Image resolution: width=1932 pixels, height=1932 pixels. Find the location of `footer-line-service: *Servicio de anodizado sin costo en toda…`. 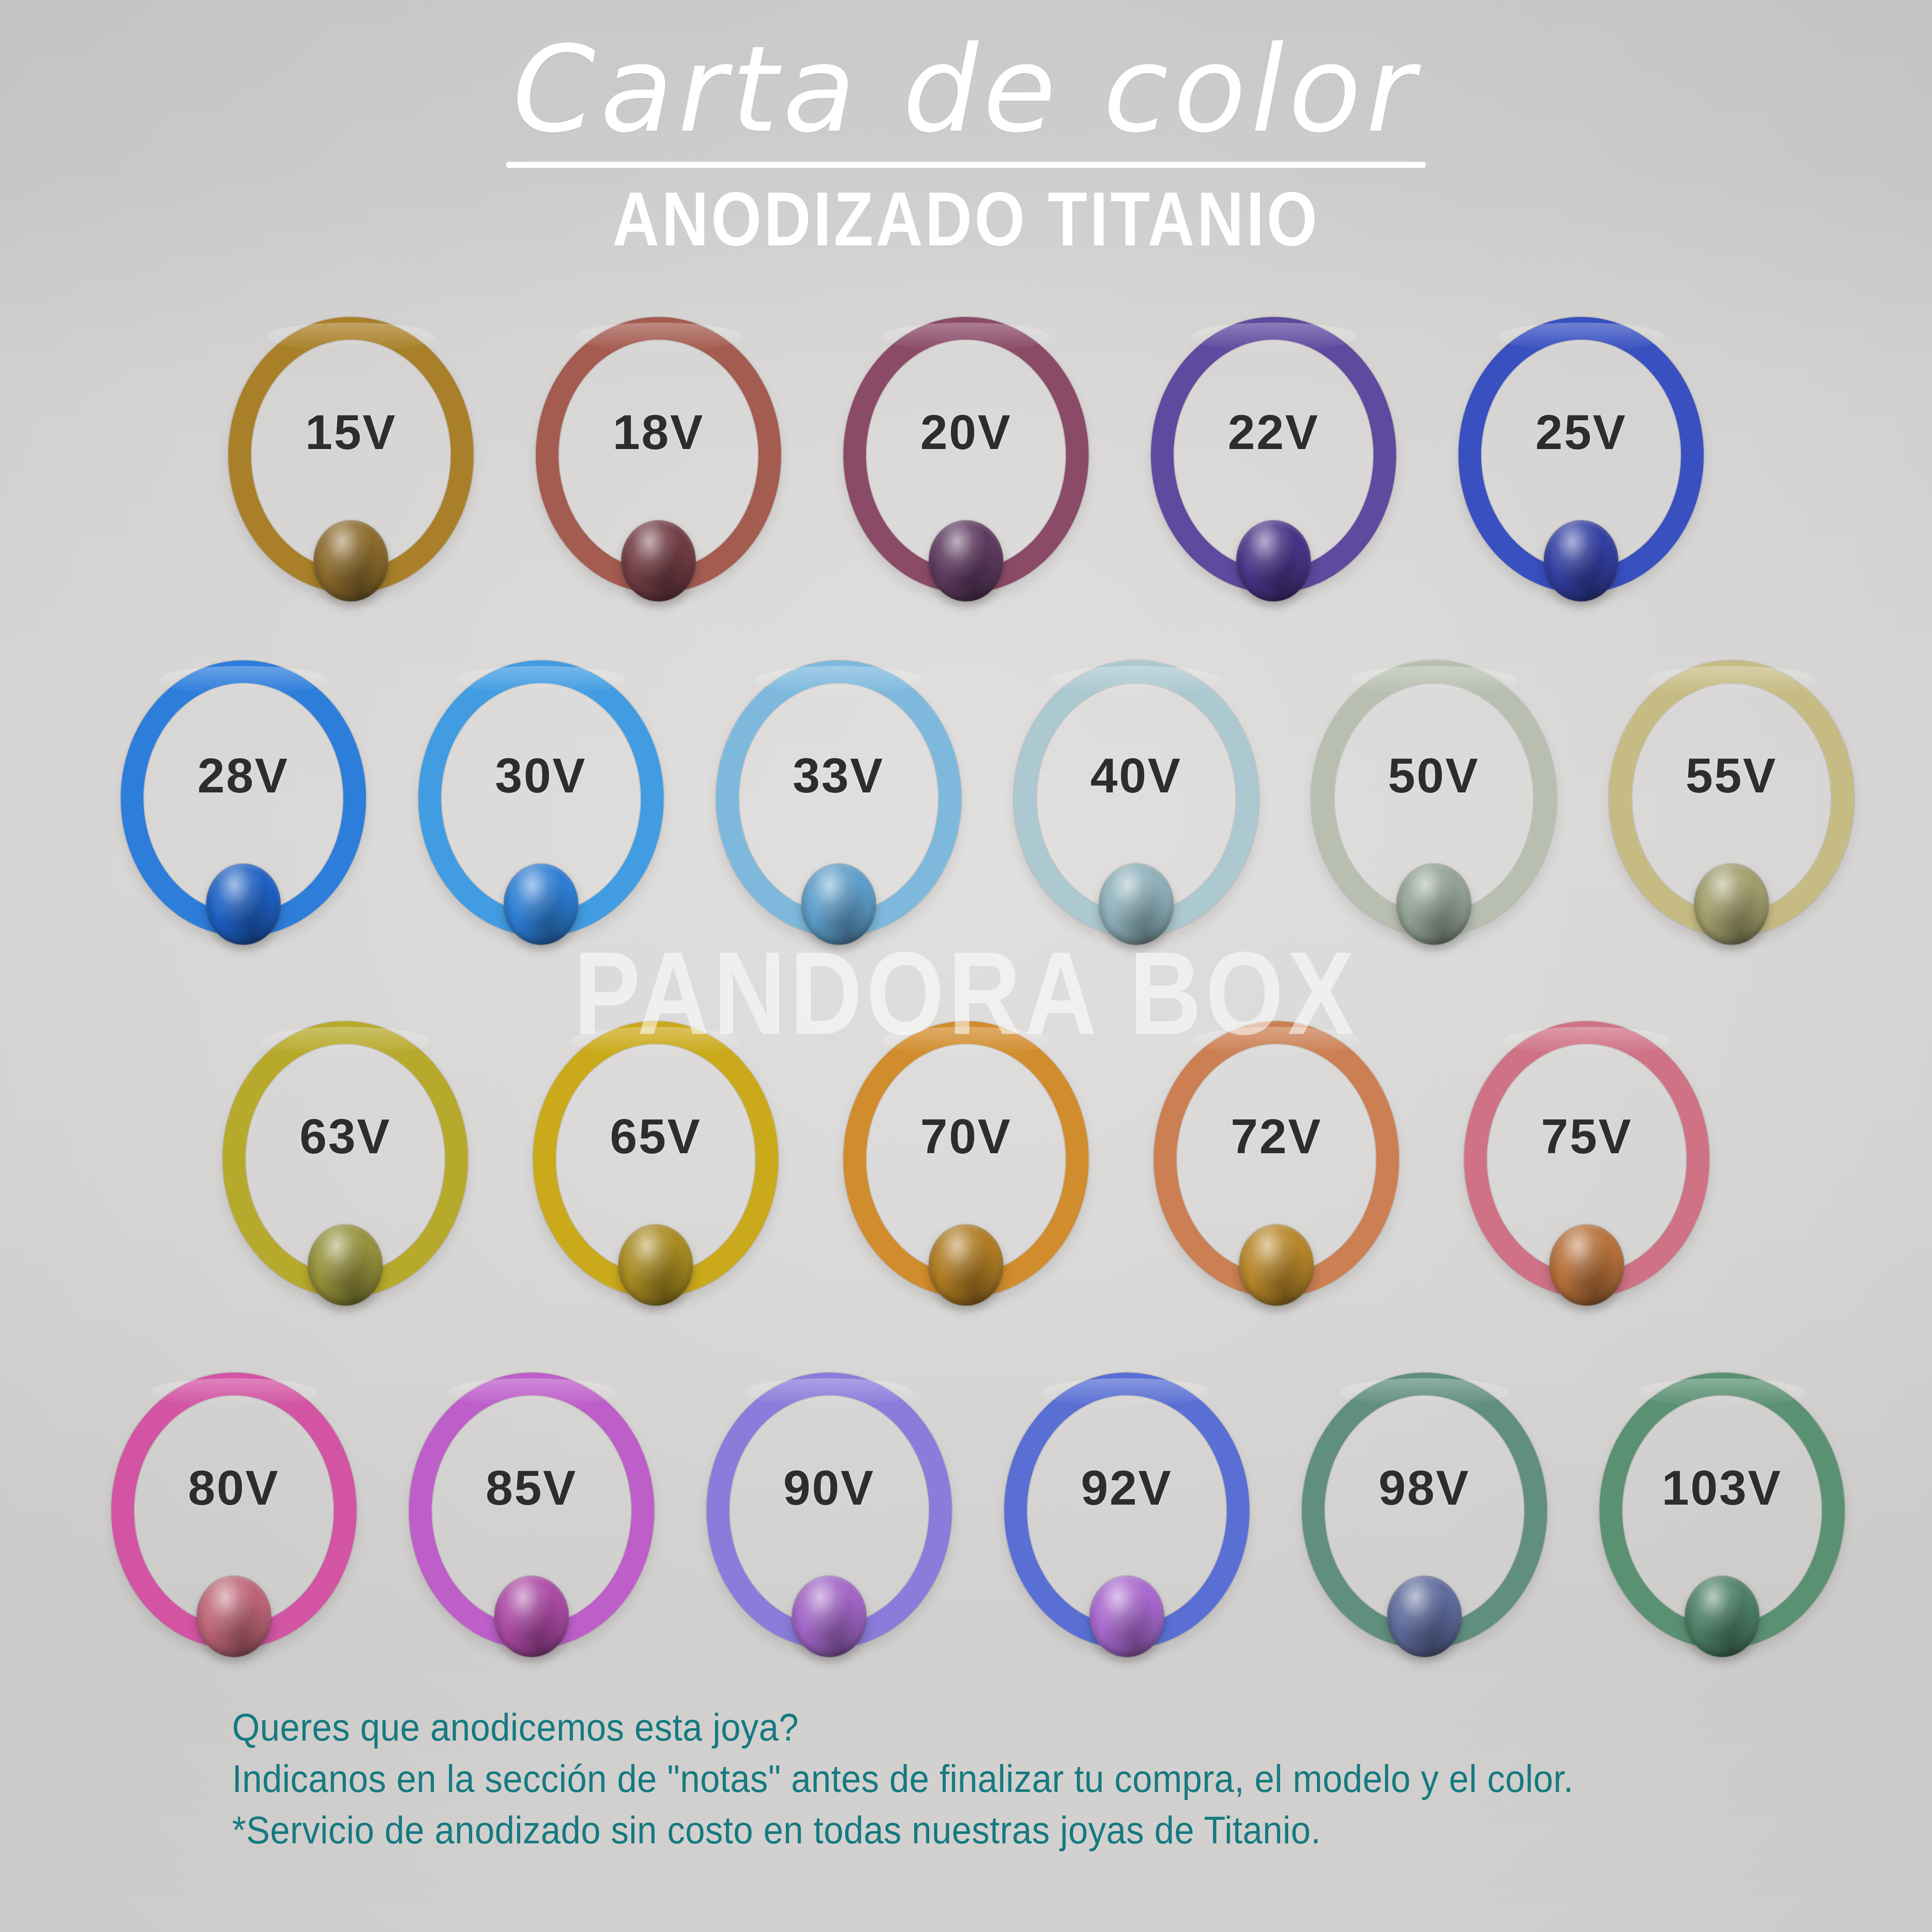

footer-line-service: *Servicio de anodizado sin costo en toda… is located at coordinates (777, 1831).